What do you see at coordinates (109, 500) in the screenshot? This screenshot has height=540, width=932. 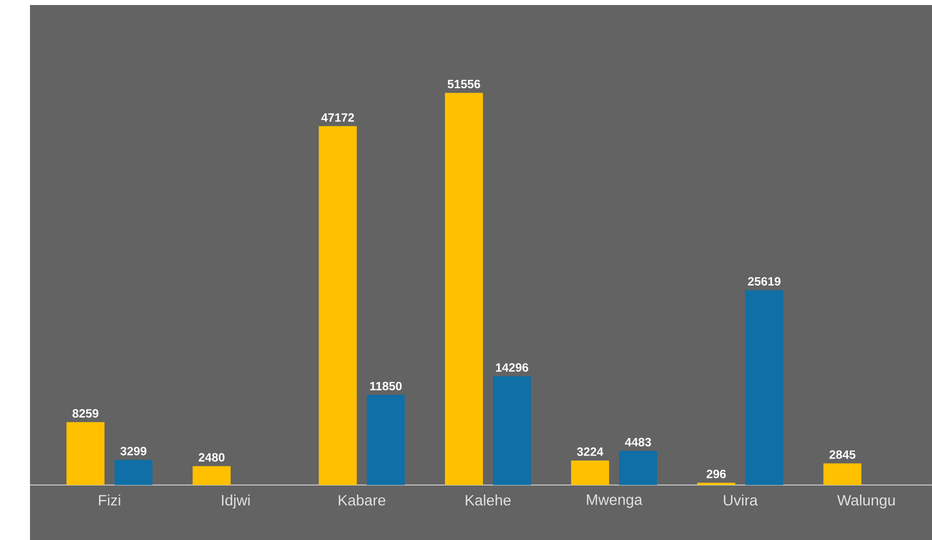 I see `x-tick-label: Fizi` at bounding box center [109, 500].